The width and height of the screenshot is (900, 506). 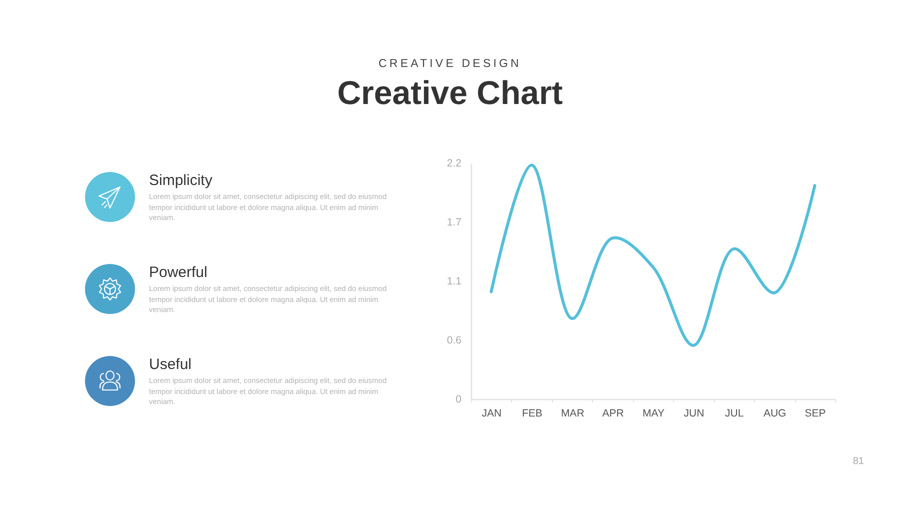 What do you see at coordinates (454, 282) in the screenshot?
I see `y-tick-label: 1.1` at bounding box center [454, 282].